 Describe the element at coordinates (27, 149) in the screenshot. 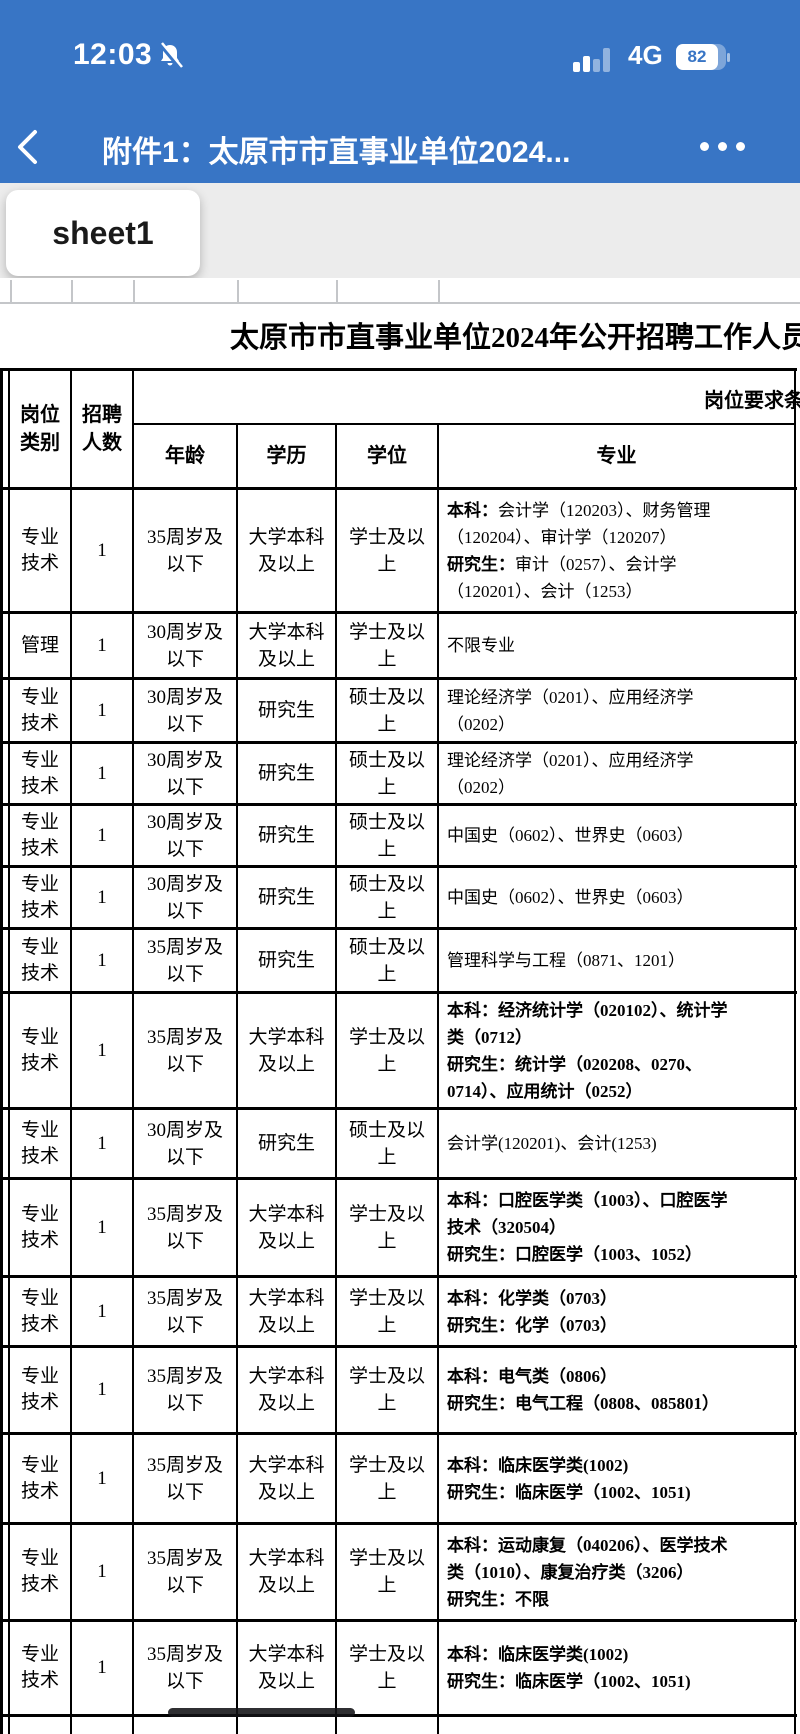

I see `back-chevron-icon` at that location.